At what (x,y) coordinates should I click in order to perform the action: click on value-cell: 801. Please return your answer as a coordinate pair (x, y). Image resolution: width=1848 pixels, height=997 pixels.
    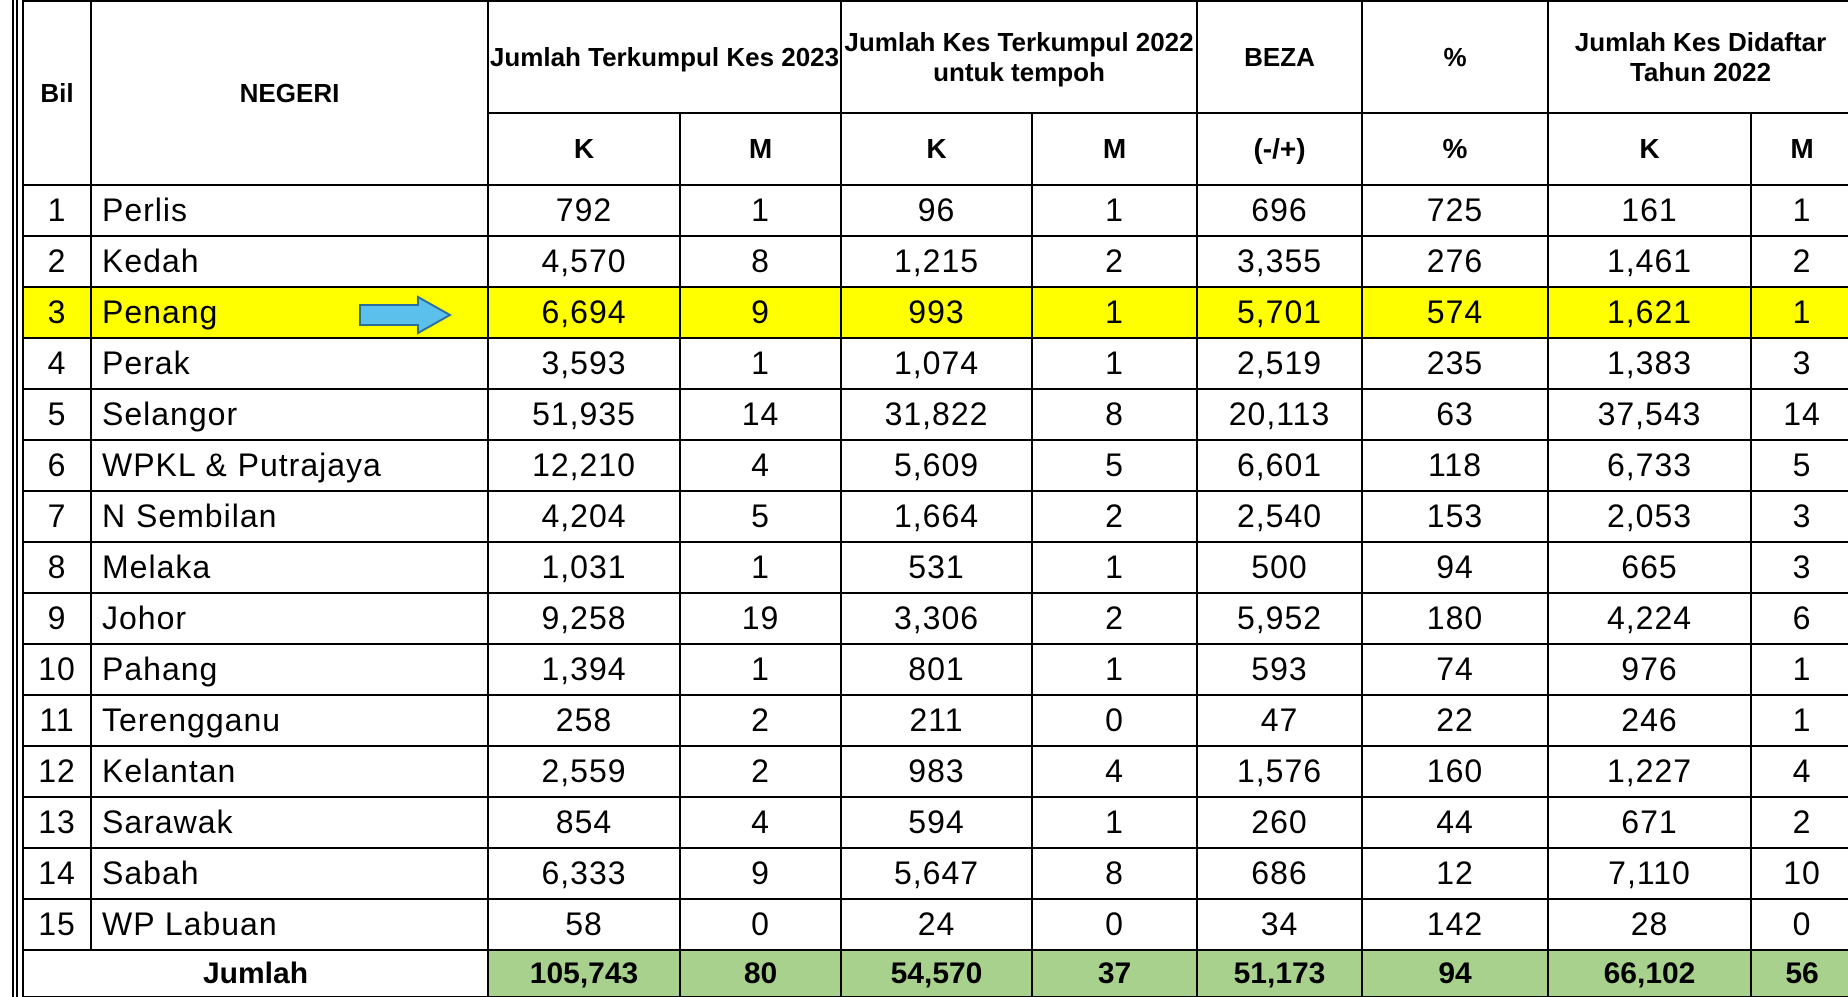
    Looking at the image, I should click on (936, 669).